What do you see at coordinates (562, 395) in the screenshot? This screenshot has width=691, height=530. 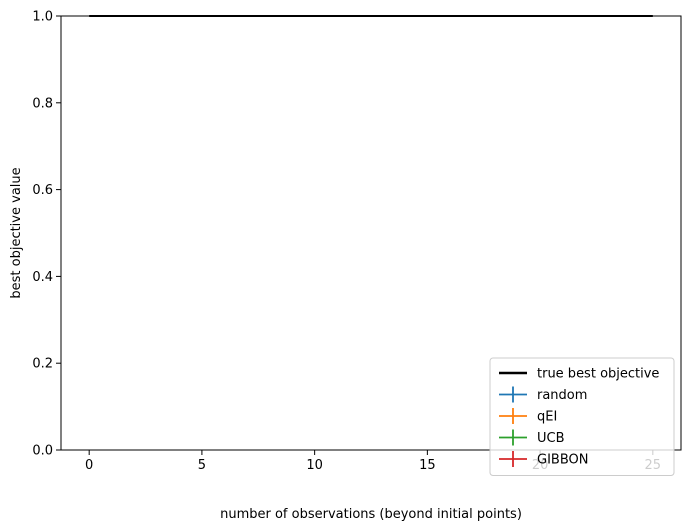 I see `legend-label: random` at bounding box center [562, 395].